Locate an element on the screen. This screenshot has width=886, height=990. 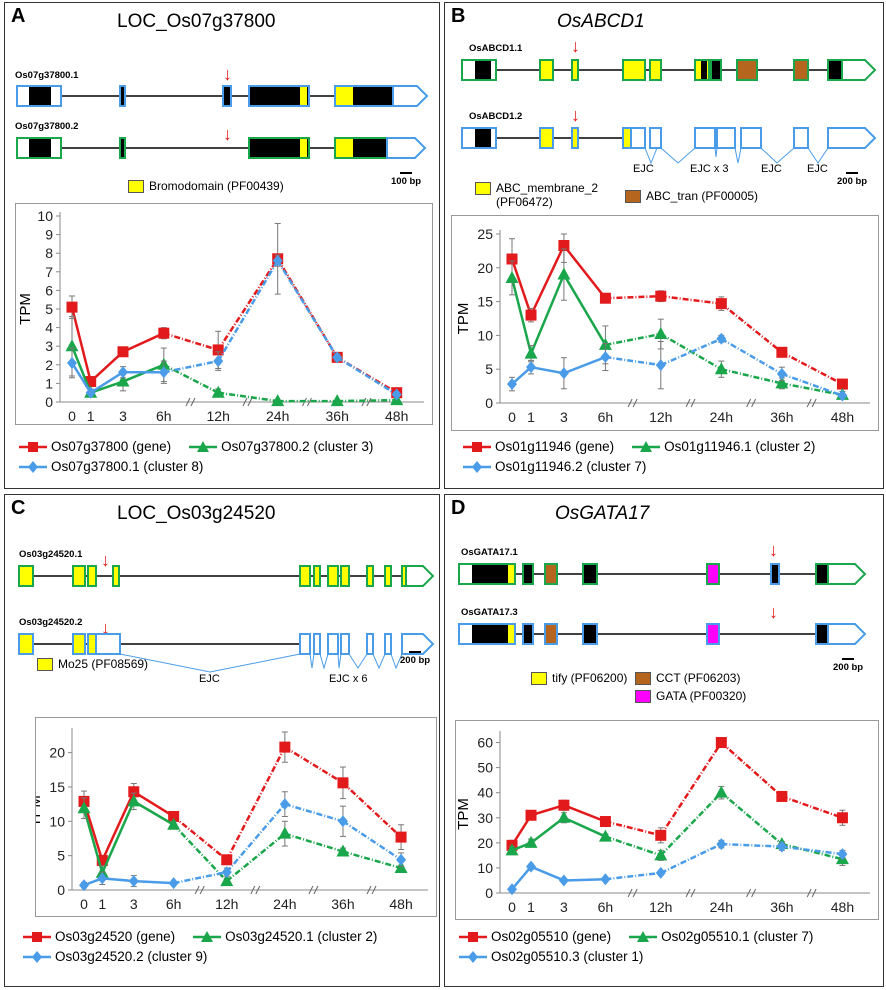
domain-name: GATA (PF00320) is located at coordinates (701, 696).